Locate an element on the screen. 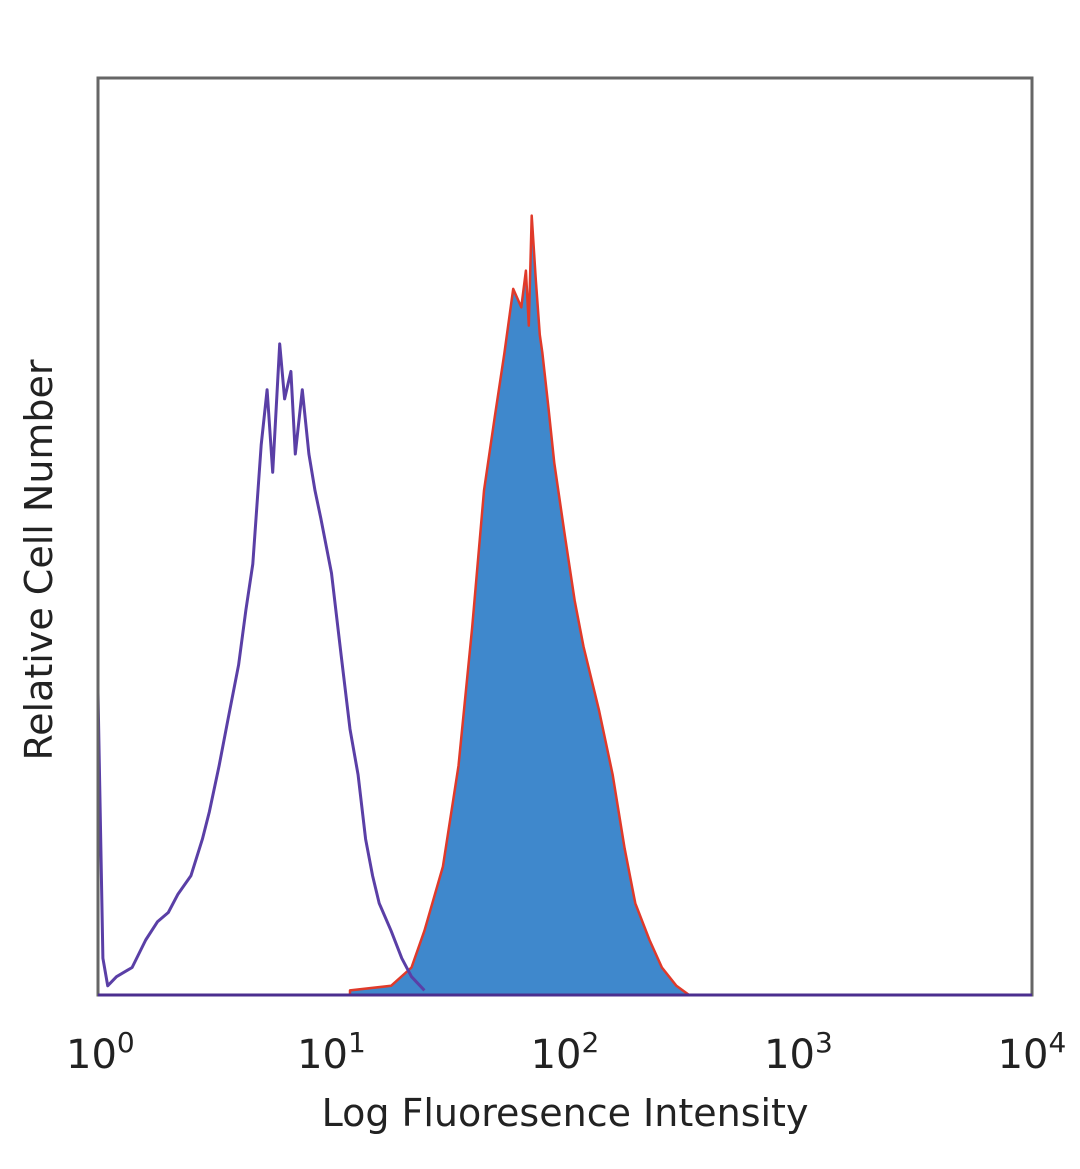  y-axis-label: Relative Cell Number is located at coordinates (39, 559).